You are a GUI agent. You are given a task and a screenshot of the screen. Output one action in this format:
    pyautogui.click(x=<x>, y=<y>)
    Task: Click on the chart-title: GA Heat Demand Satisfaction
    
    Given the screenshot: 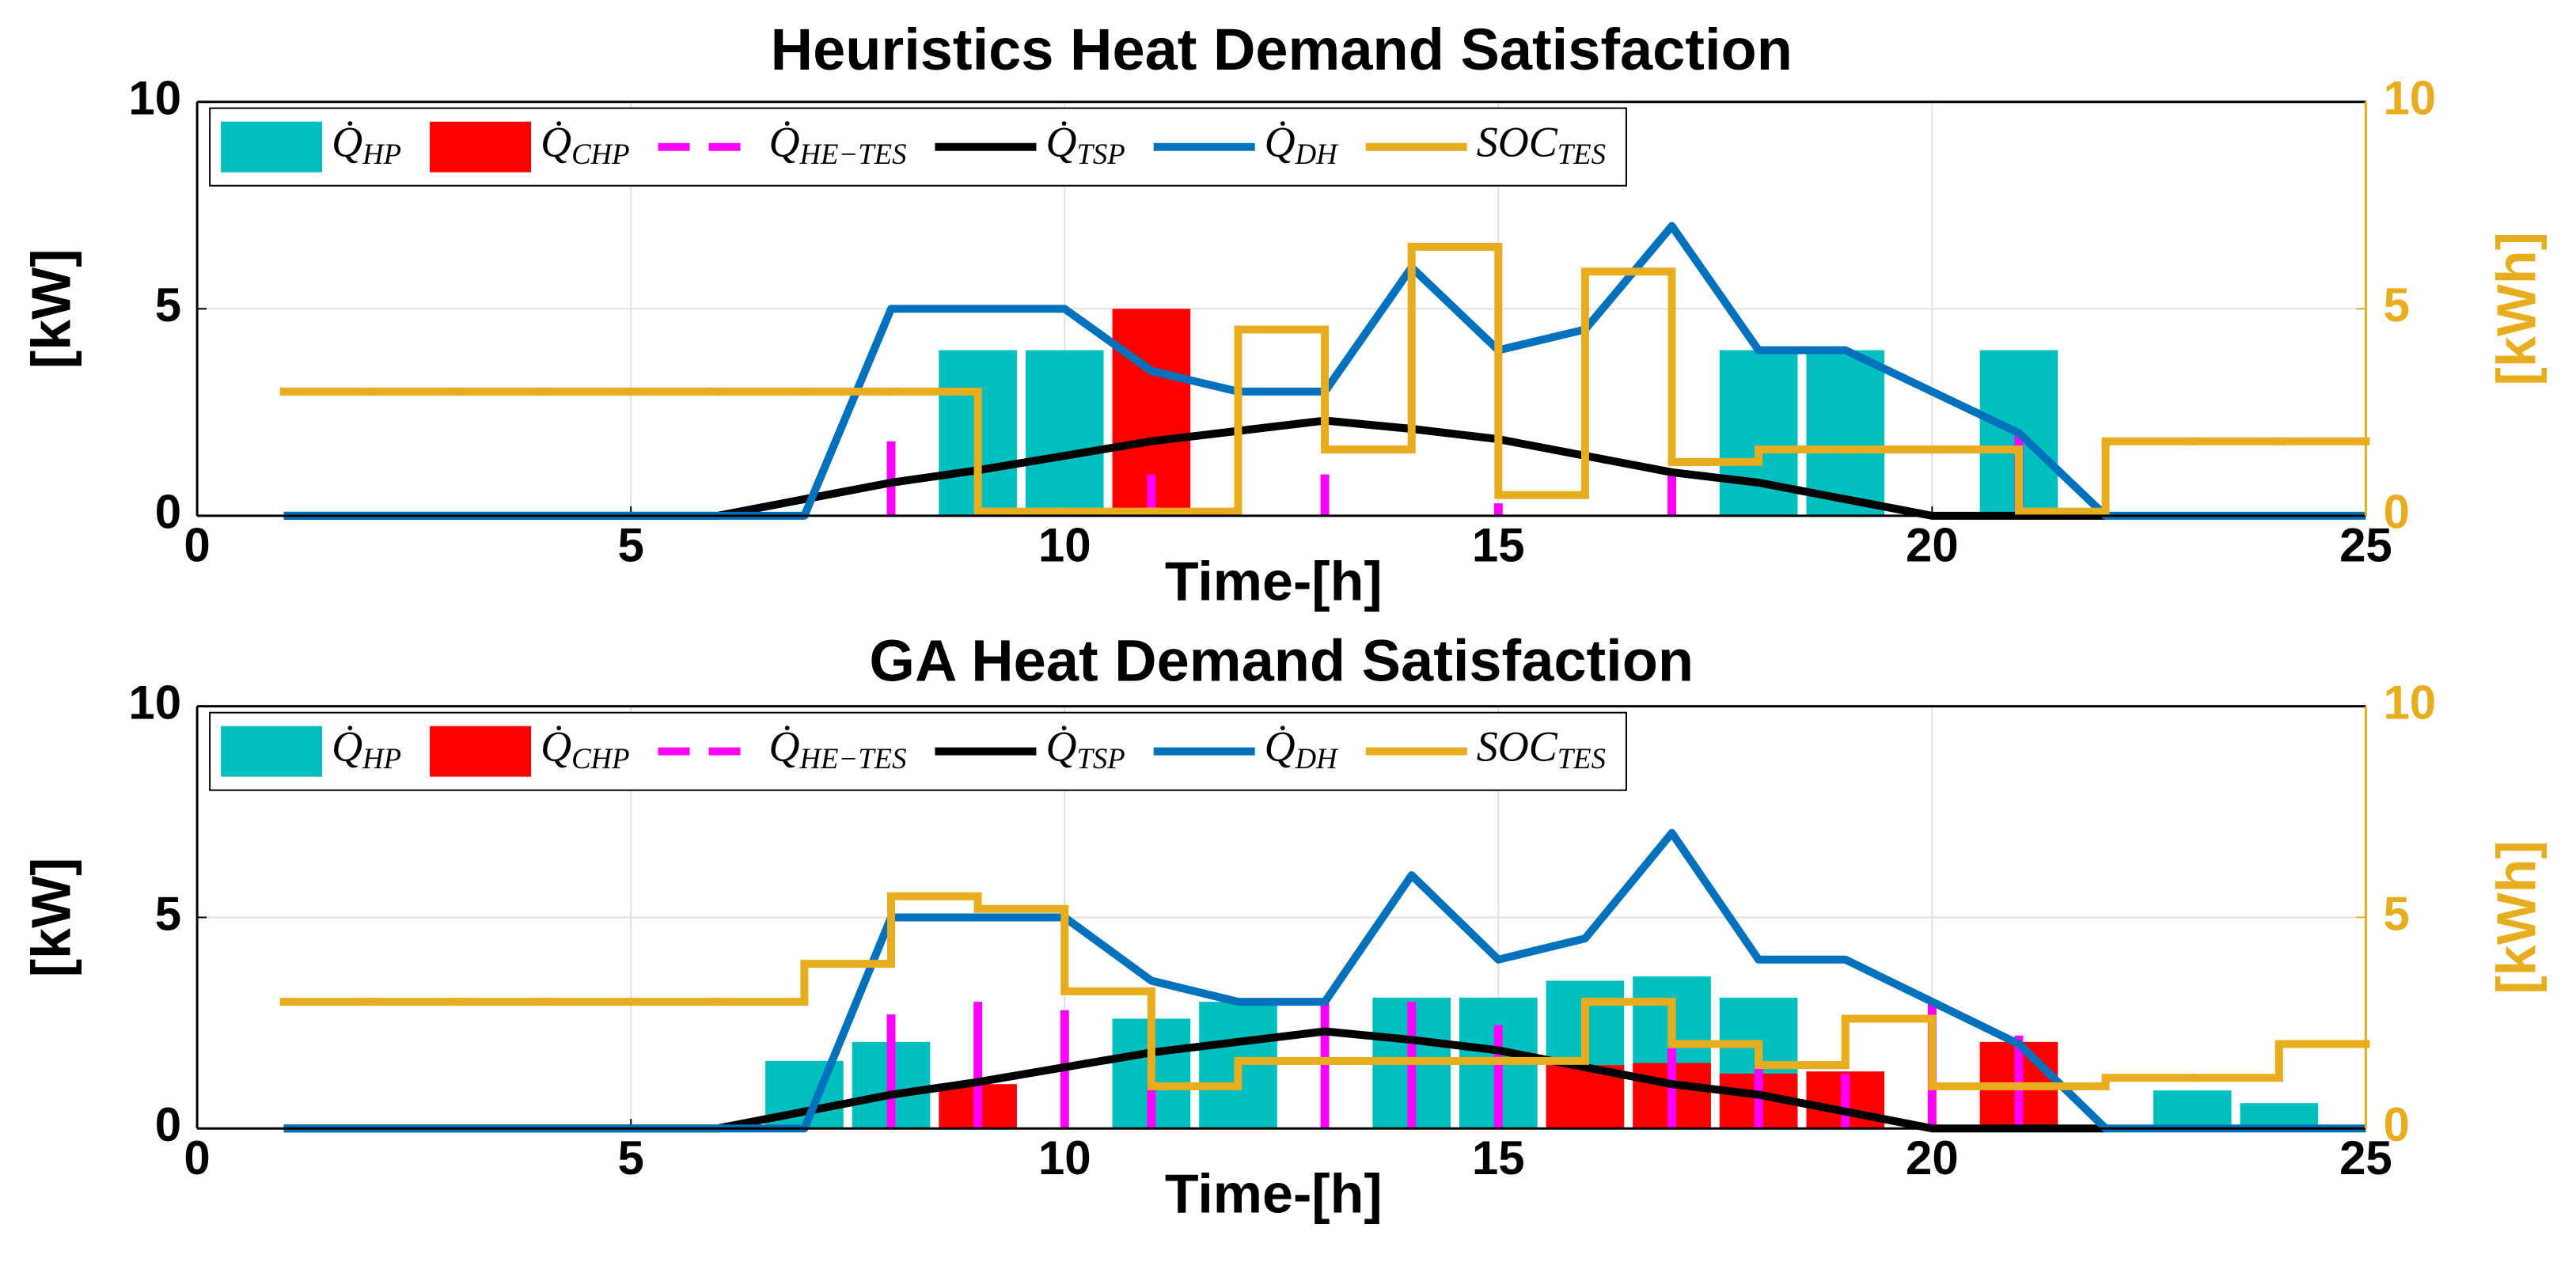 What is the action you would take?
    pyautogui.click(x=1281, y=660)
    